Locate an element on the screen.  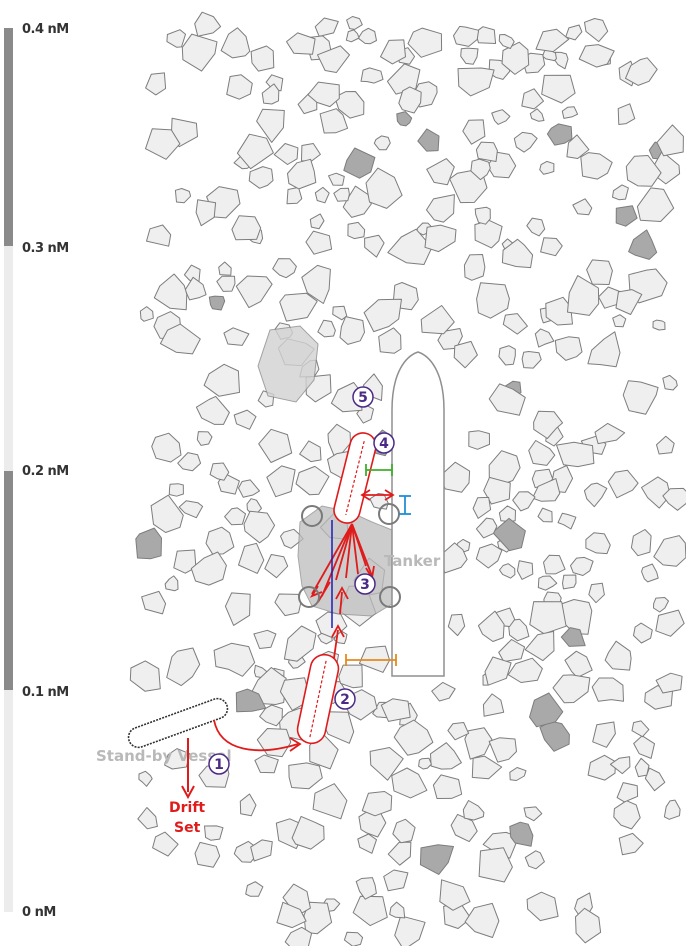
tanker: Tanker is located at coordinates (414, 514).